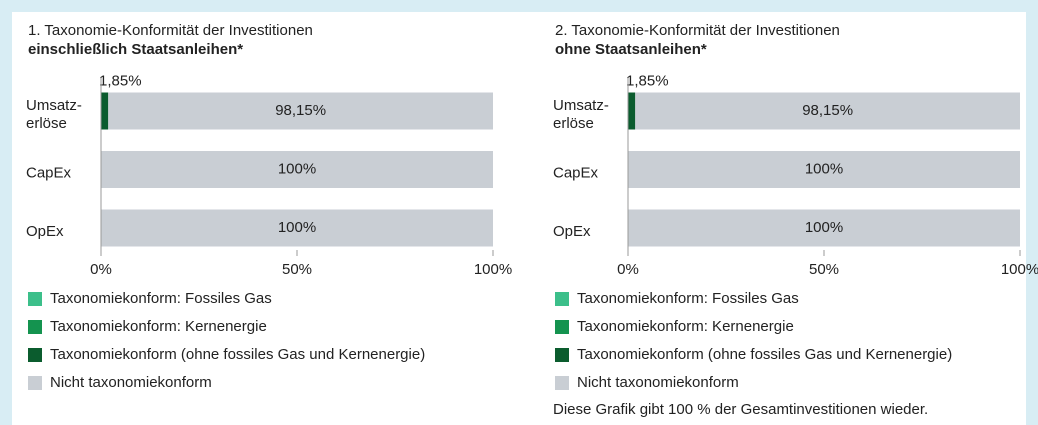  What do you see at coordinates (631, 49) in the screenshot?
I see `chart-subtitle: ohne Staatsanleihen*` at bounding box center [631, 49].